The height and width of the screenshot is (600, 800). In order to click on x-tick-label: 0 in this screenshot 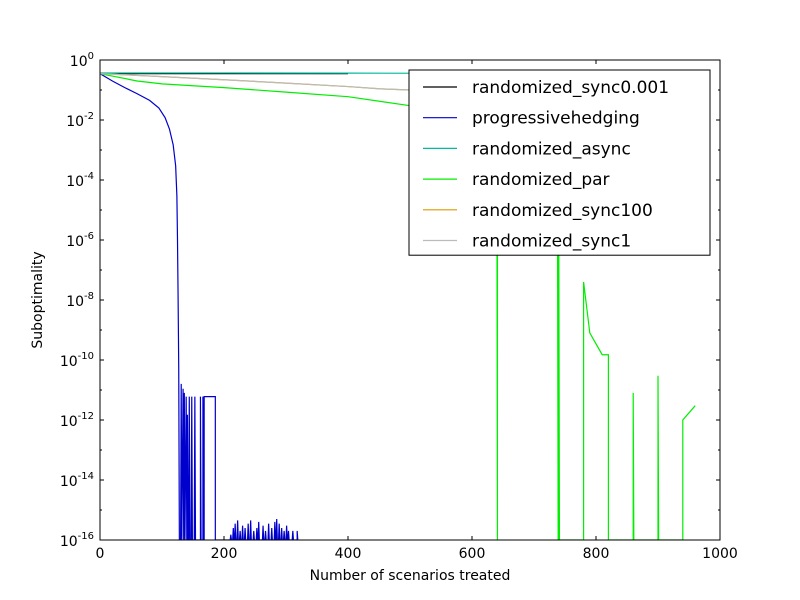, I will do `click(100, 554)`.